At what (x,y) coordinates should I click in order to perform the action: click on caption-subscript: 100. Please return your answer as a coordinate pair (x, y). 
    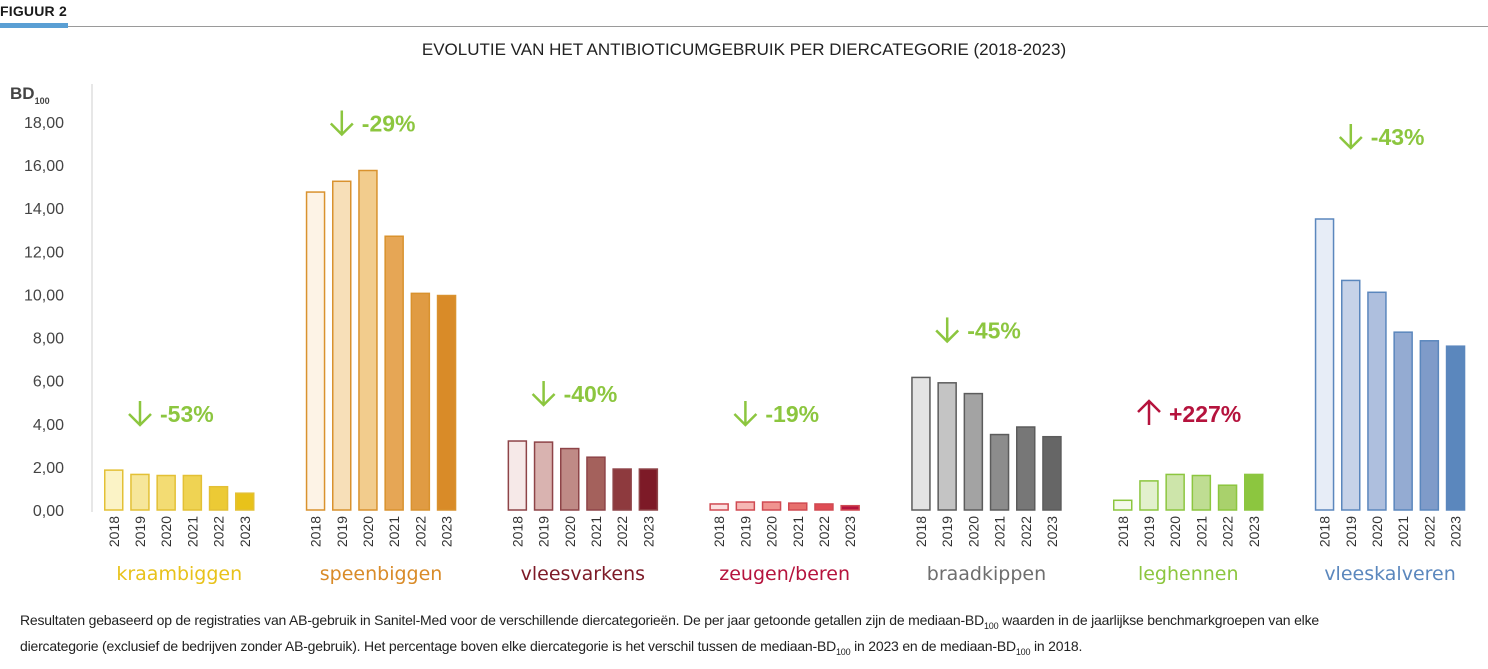
    Looking at the image, I should click on (1023, 651).